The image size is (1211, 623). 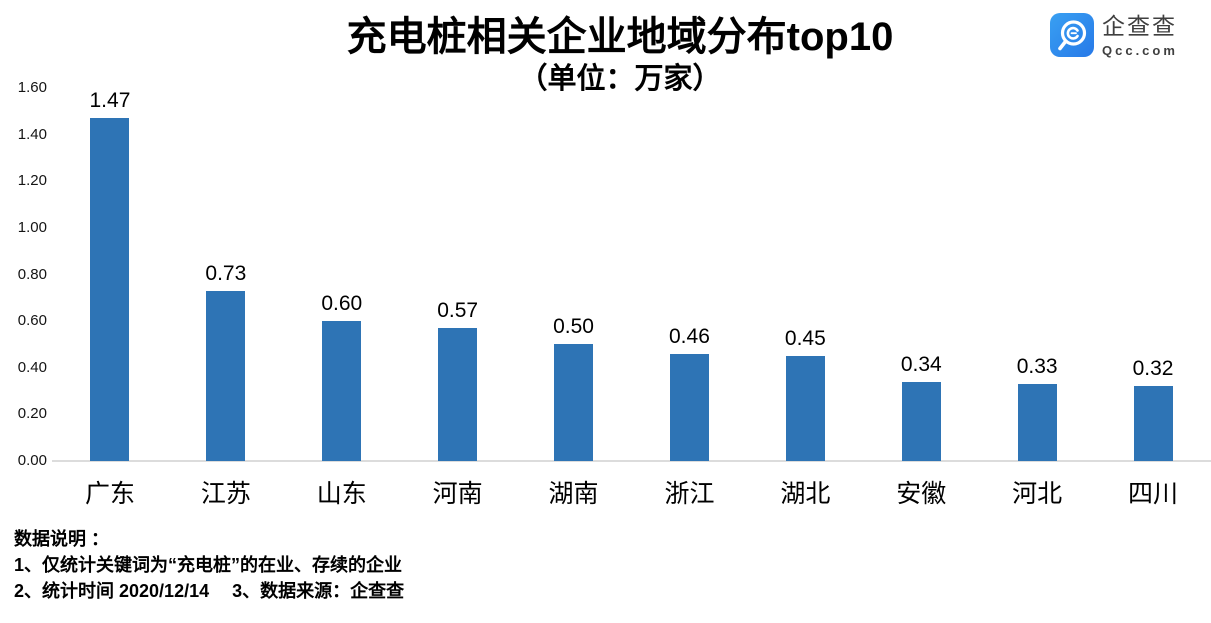 I want to click on x-tick-label: 江苏, so click(x=225, y=494).